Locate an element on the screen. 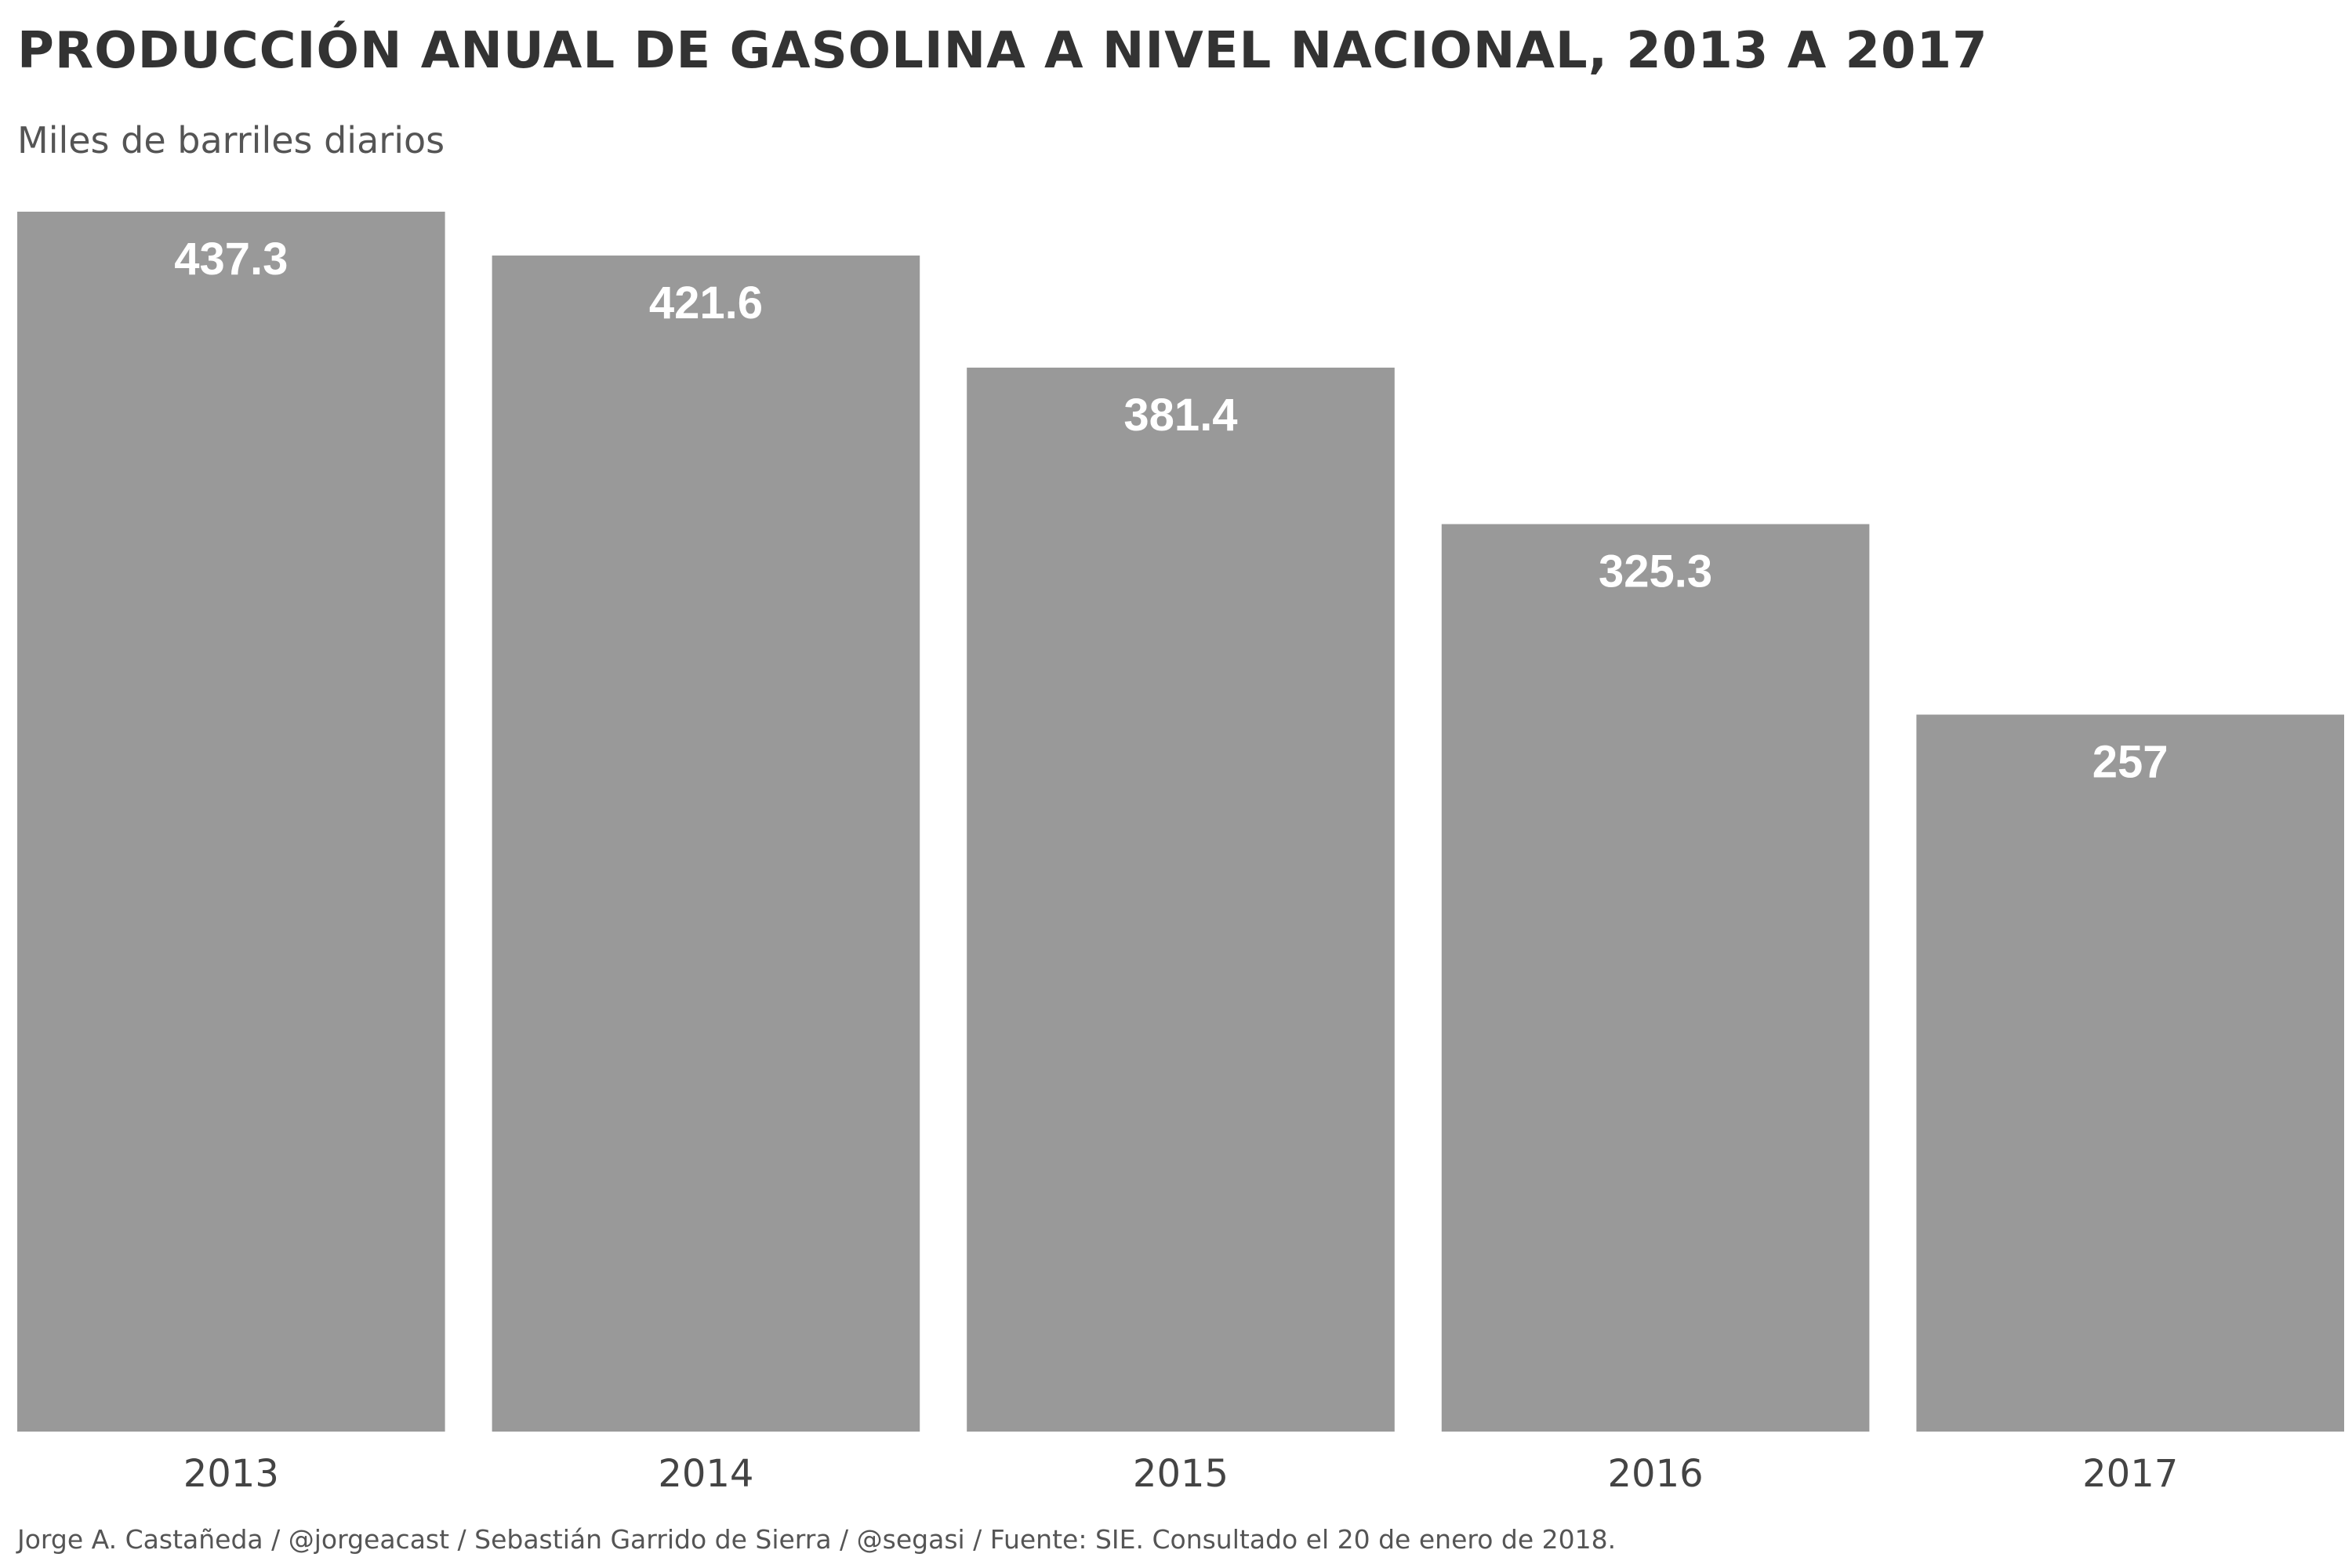  x-tick-label-2017: 2017 is located at coordinates (2130, 1474).